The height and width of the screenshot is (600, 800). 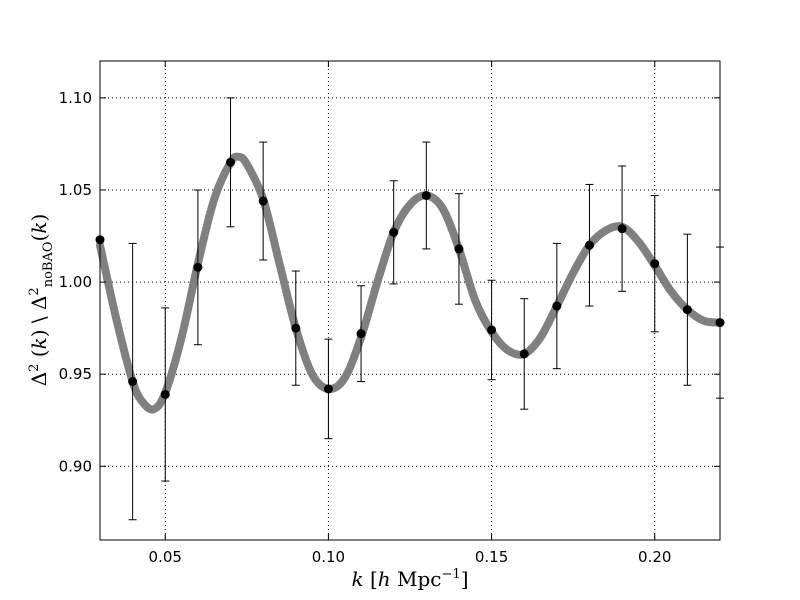 What do you see at coordinates (75, 282) in the screenshot?
I see `y-tick-label: 1.00` at bounding box center [75, 282].